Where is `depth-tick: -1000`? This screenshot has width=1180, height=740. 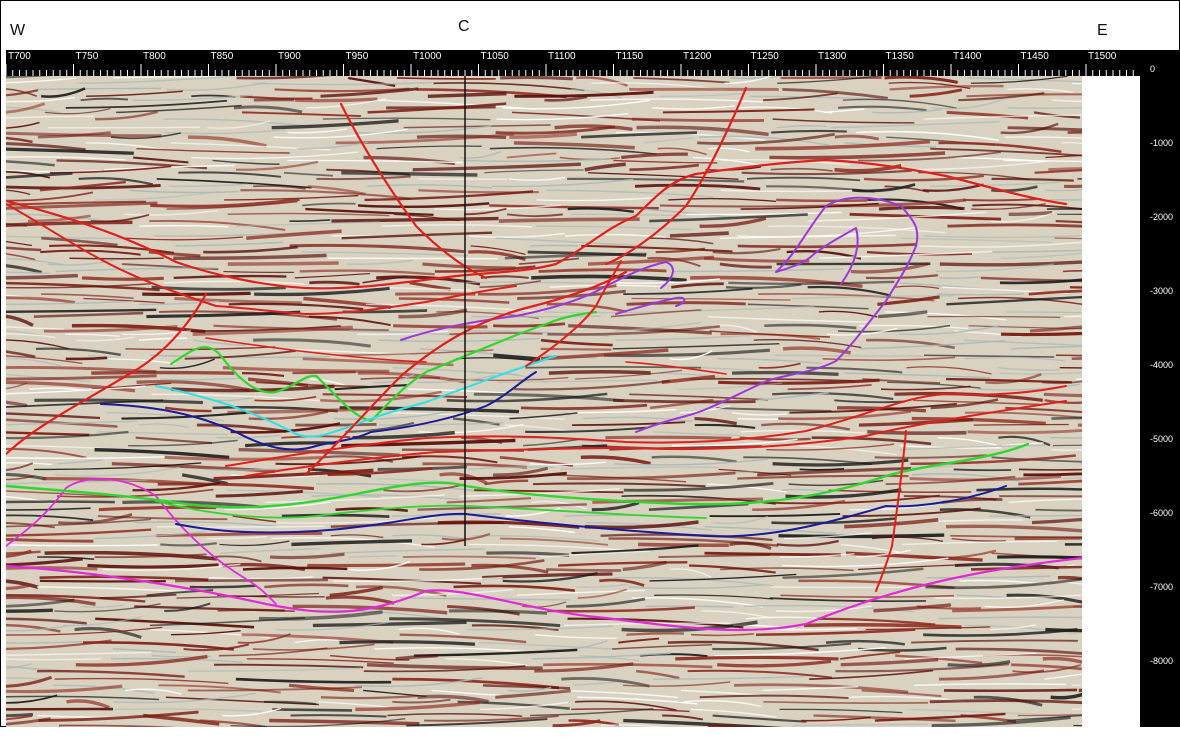 depth-tick: -1000 is located at coordinates (1161, 143).